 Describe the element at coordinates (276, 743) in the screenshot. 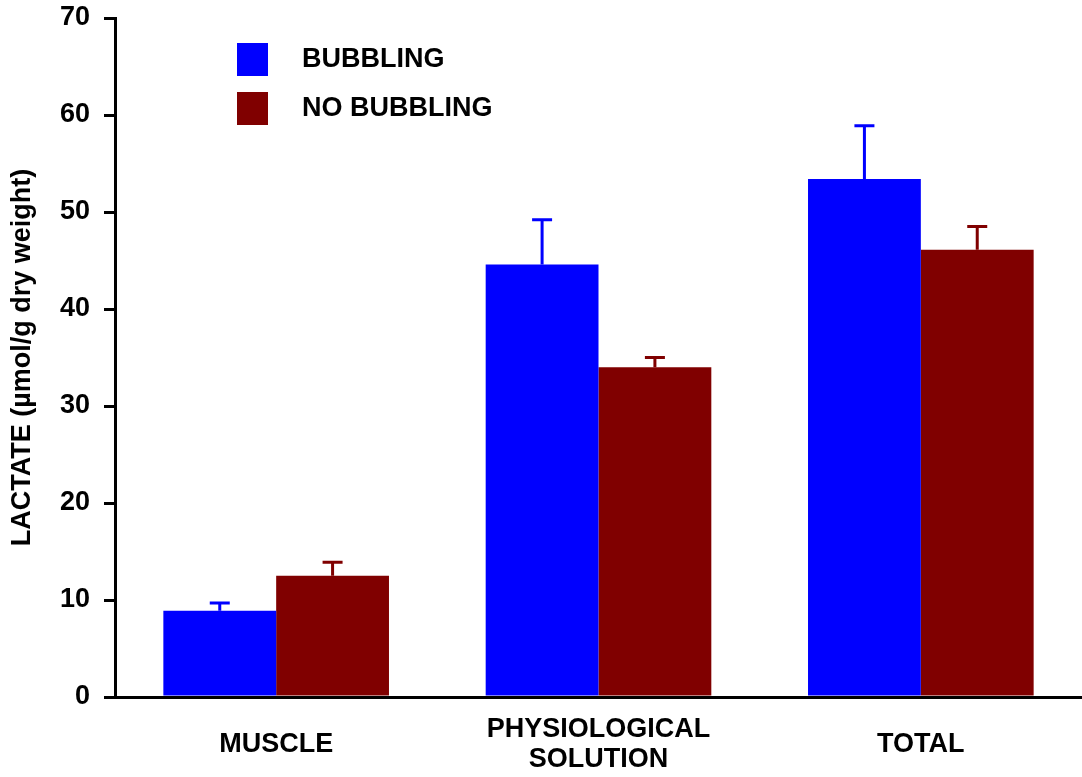

I see `x-tick-label: MUSCLE` at that location.